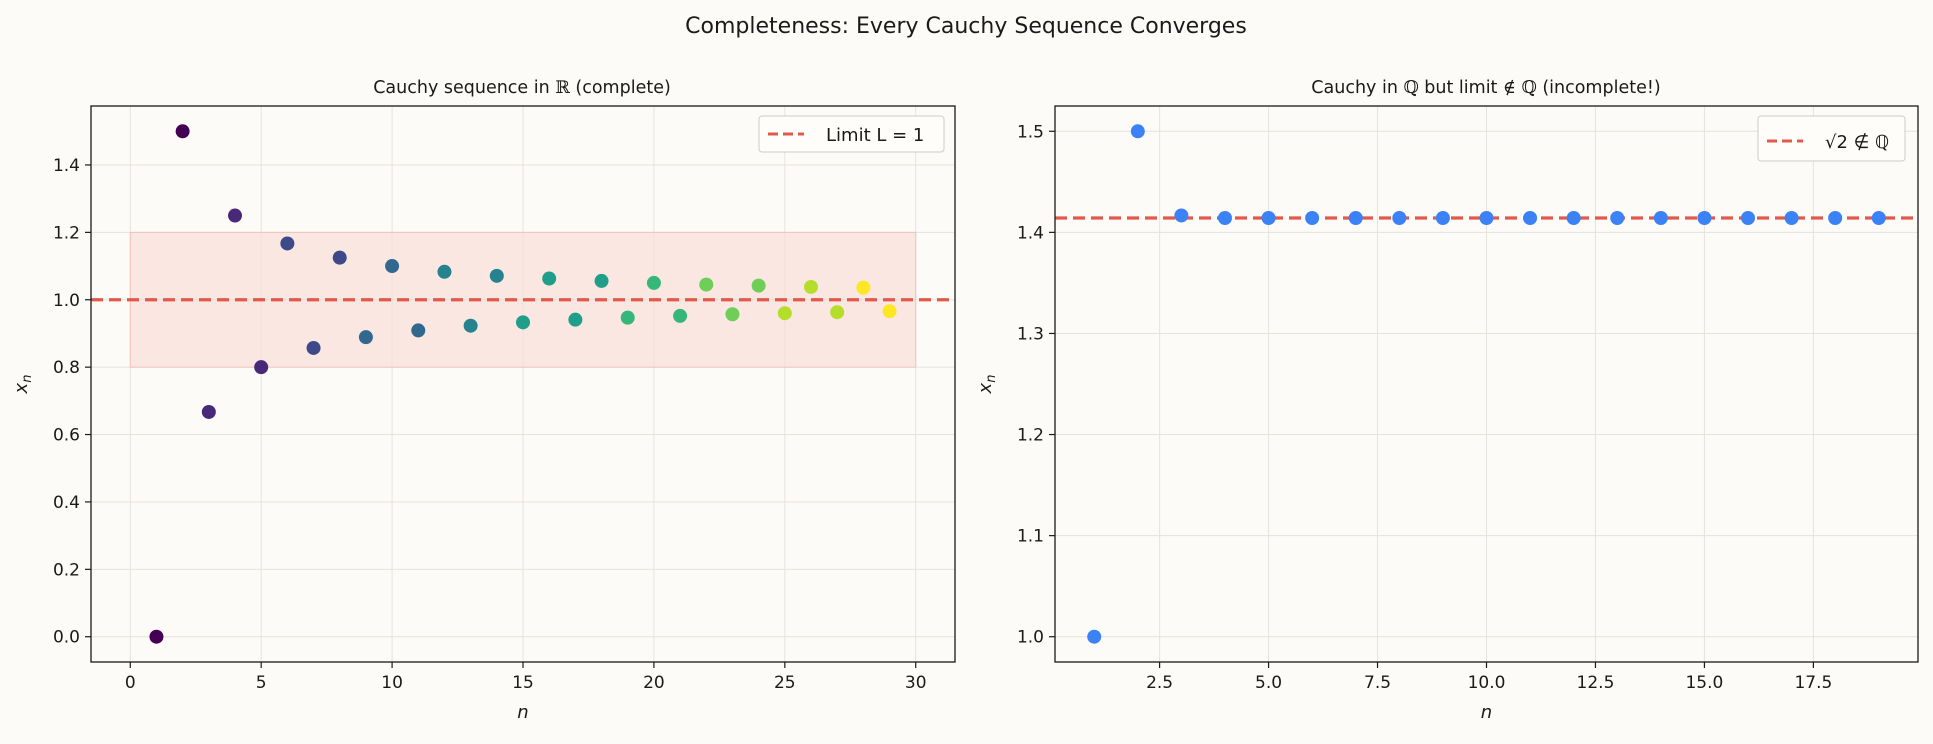  I want to click on x-tick-label: 2.5, so click(1159, 683).